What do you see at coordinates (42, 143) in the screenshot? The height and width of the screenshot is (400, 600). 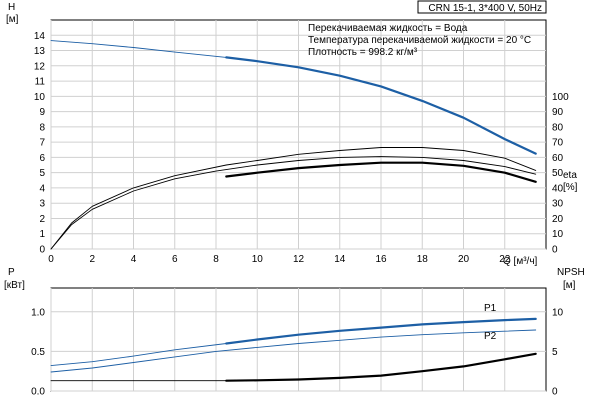 I see `top-left-tick-7: 7` at bounding box center [42, 143].